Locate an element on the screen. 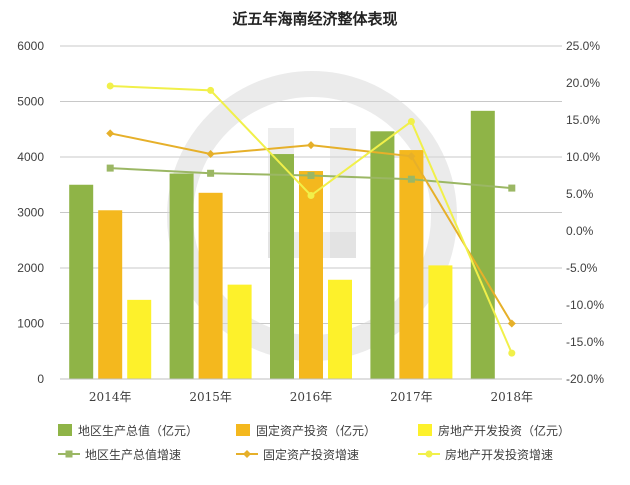 This screenshot has height=485, width=630. y-left-tick-label: 5000 is located at coordinates (30, 102).